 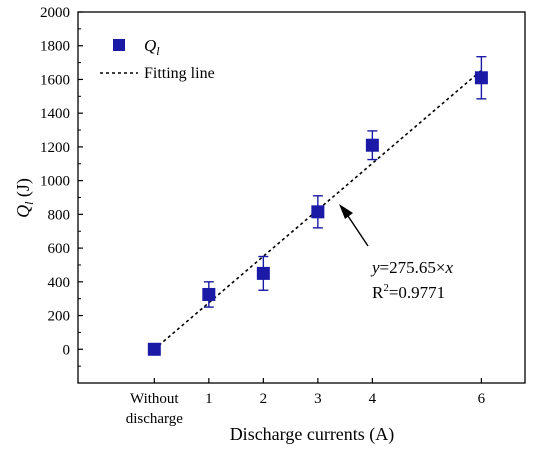 I want to click on x-tick-label: 4, so click(x=373, y=399).